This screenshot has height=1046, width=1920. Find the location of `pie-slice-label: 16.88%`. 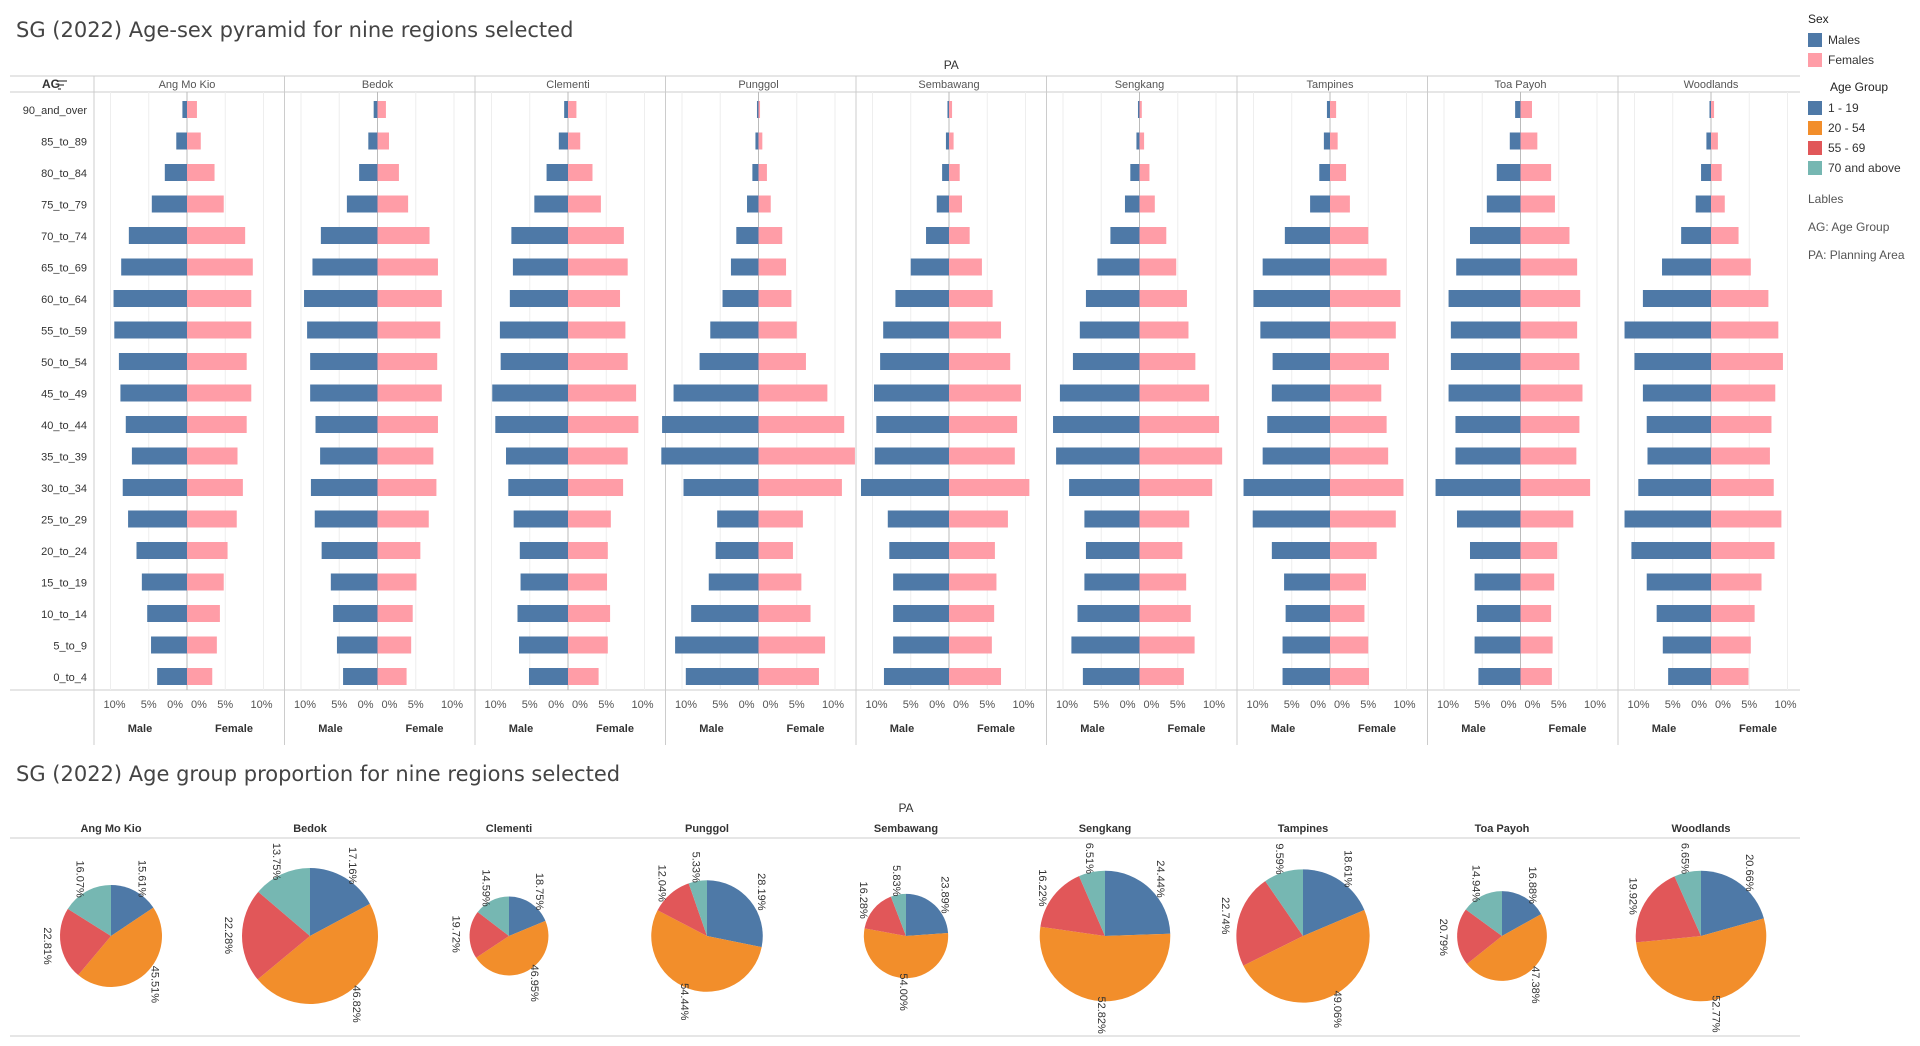

pie-slice-label: 16.88% is located at coordinates (1532, 886).